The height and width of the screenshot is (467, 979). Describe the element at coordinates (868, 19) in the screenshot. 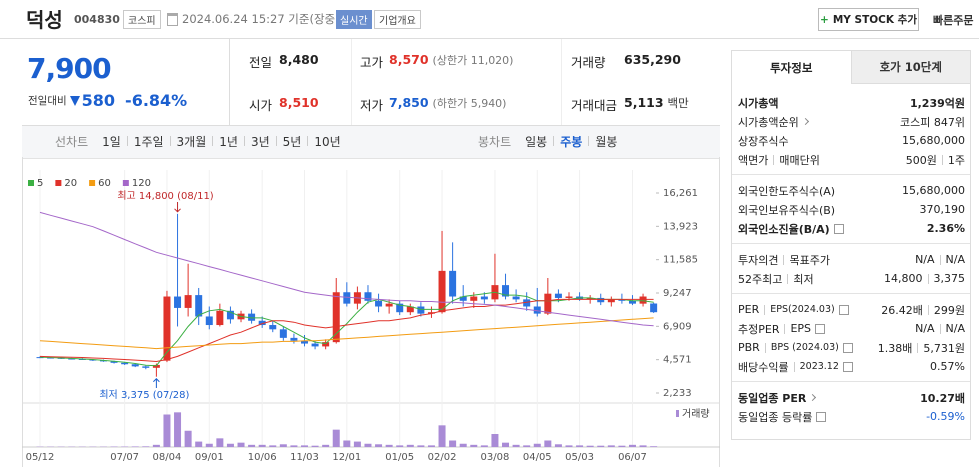

I see `mystock-button: + MY STOCK 추가` at that location.